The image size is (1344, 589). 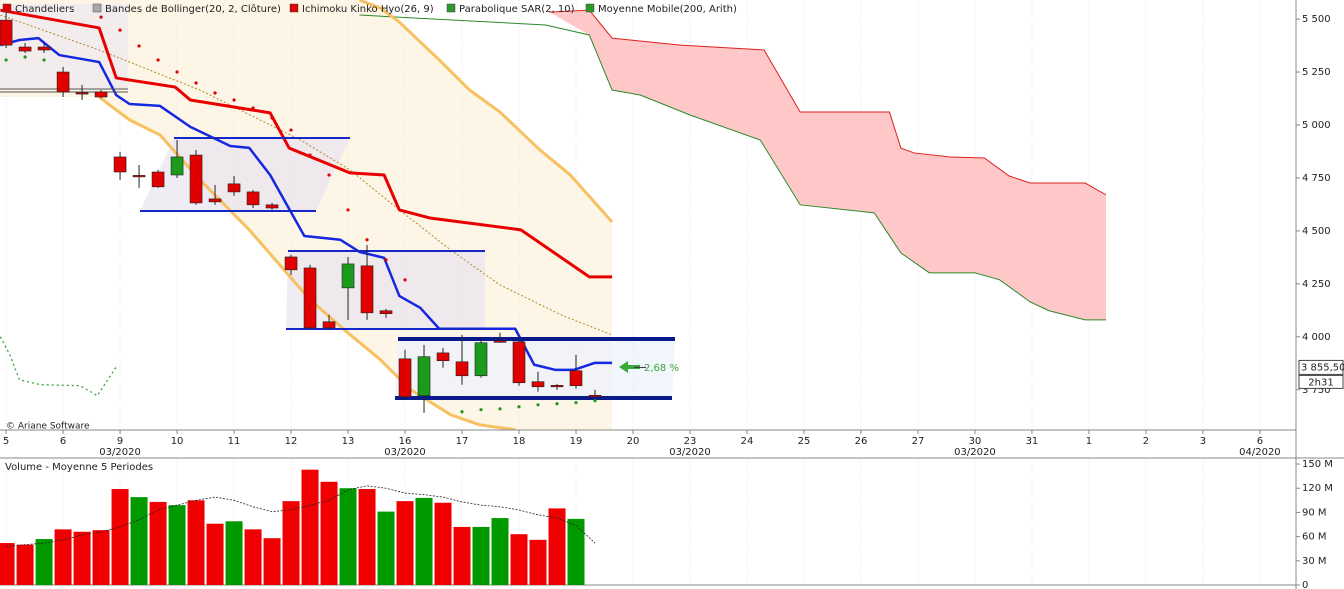 What do you see at coordinates (6, 441) in the screenshot?
I see `x-tick-label: 5` at bounding box center [6, 441].